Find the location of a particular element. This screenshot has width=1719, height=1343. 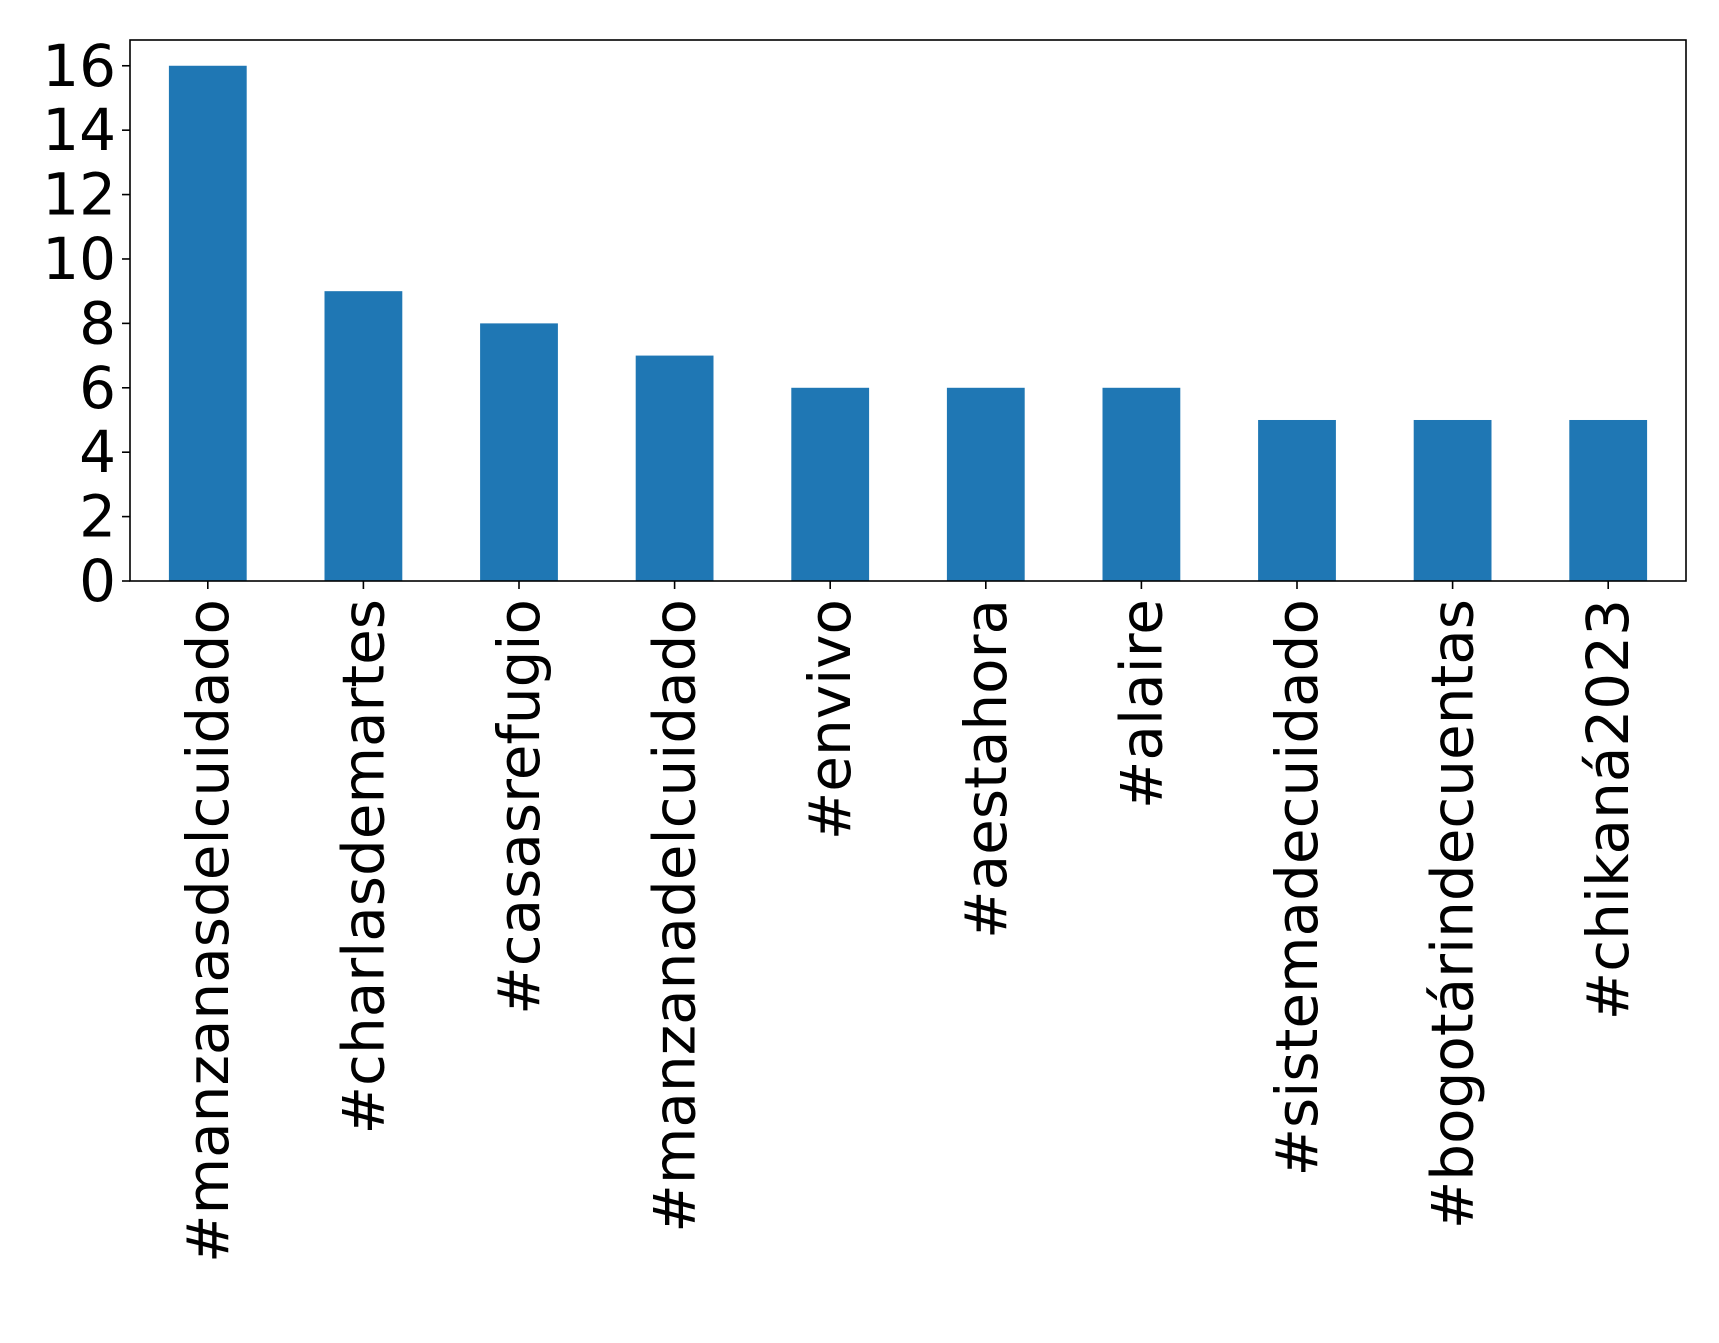

x-tick-label: #casasrefugio is located at coordinates (519, 807).